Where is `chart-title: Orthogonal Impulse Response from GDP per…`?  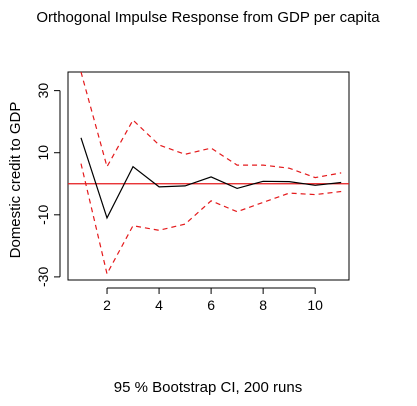 chart-title: Orthogonal Impulse Response from GDP per… is located at coordinates (208, 17).